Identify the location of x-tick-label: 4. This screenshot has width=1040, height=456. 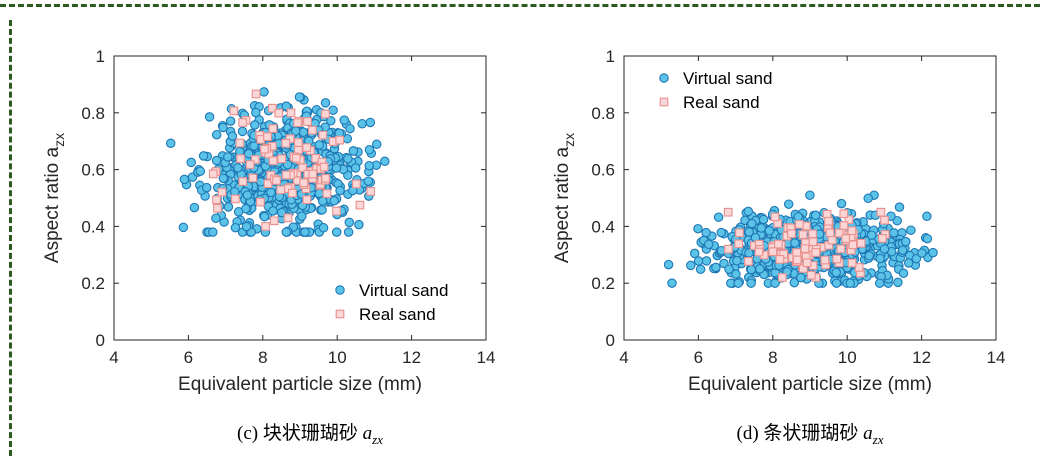
(623, 357).